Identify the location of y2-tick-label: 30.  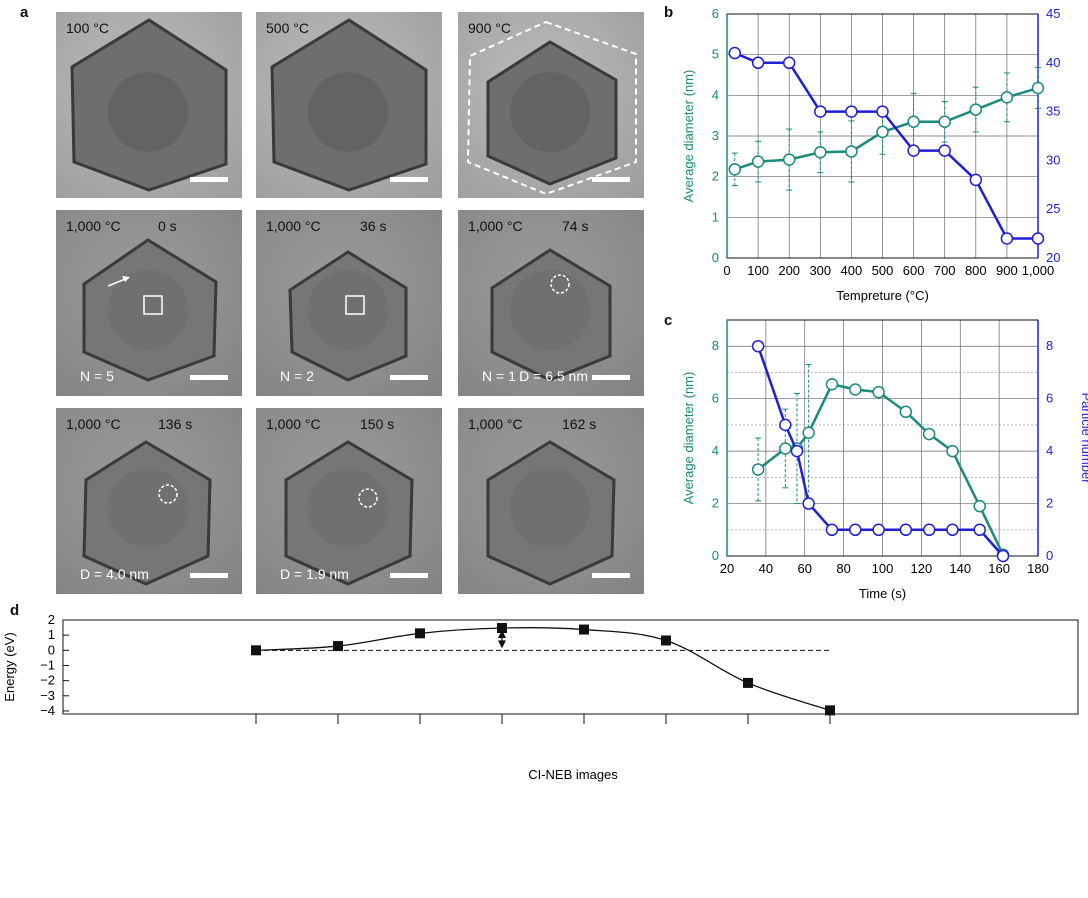
(1053, 159).